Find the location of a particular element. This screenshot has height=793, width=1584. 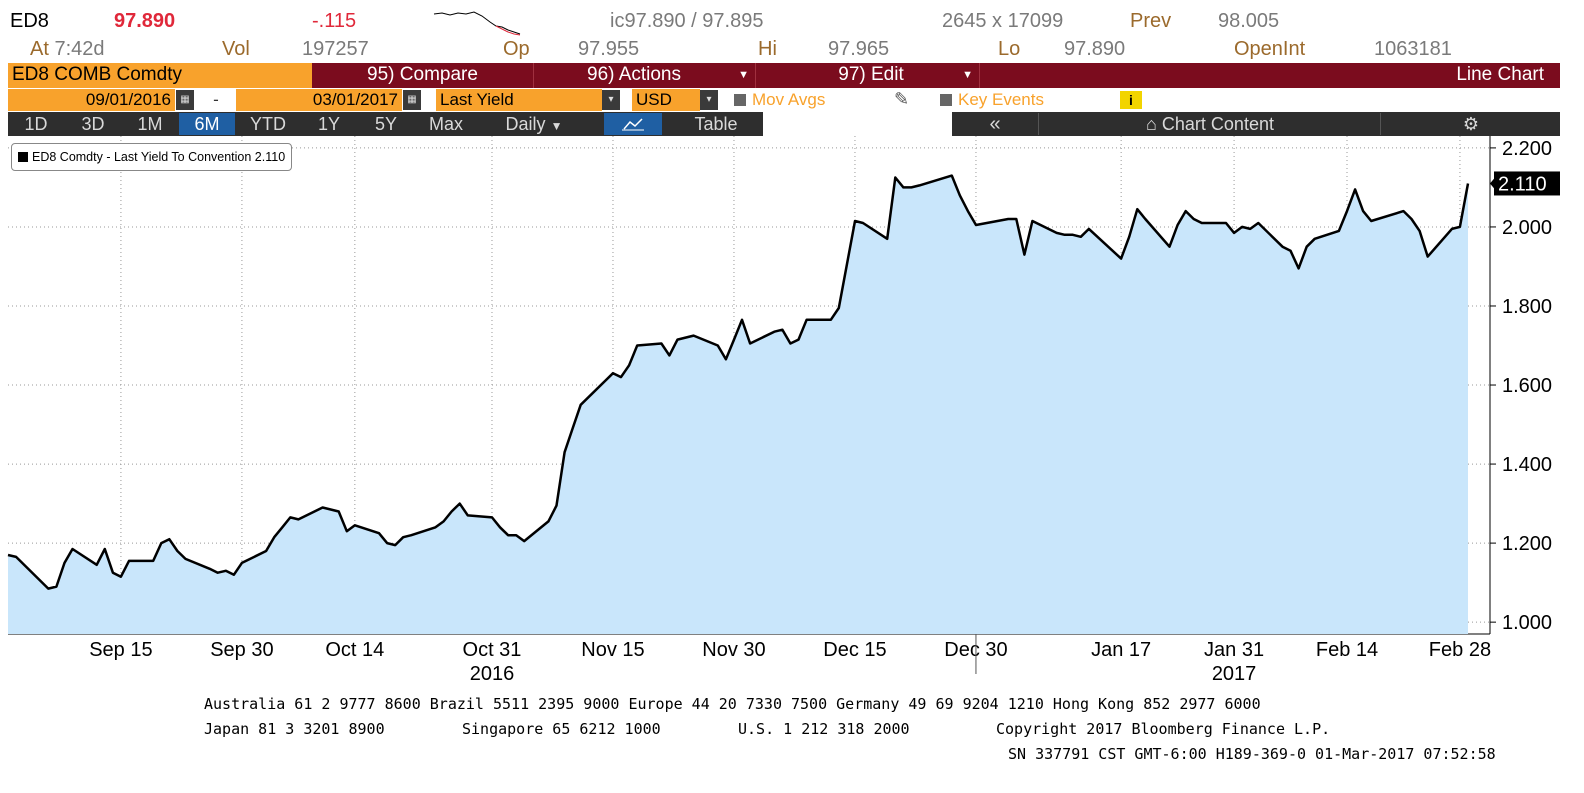

currency-select: USD is located at coordinates (666, 100).